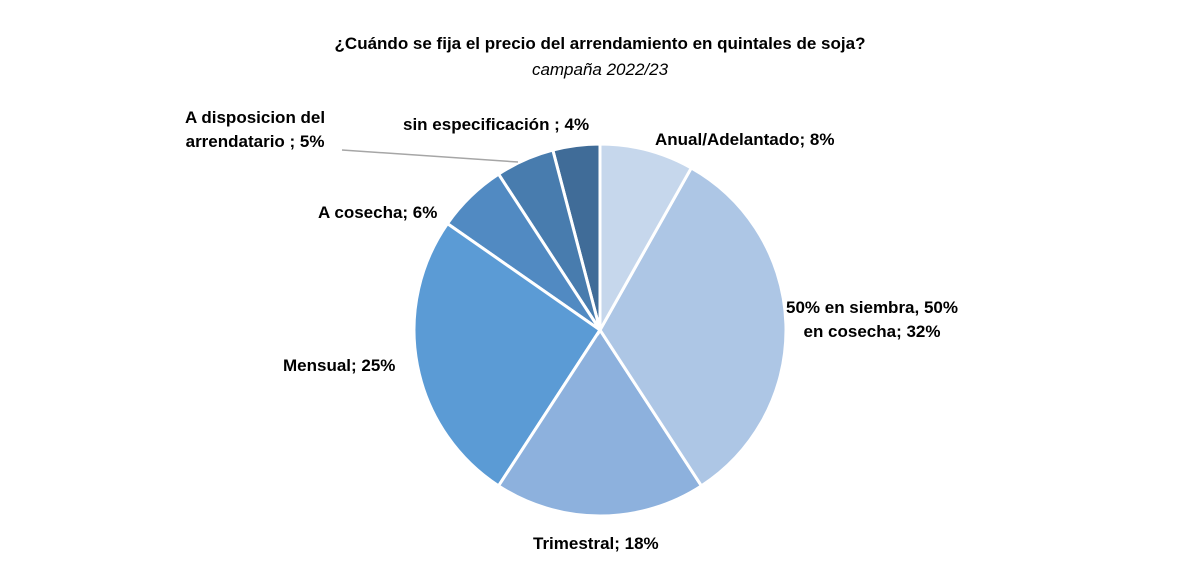  Describe the element at coordinates (255, 117) in the screenshot. I see `label-line: A disposicion del` at that location.